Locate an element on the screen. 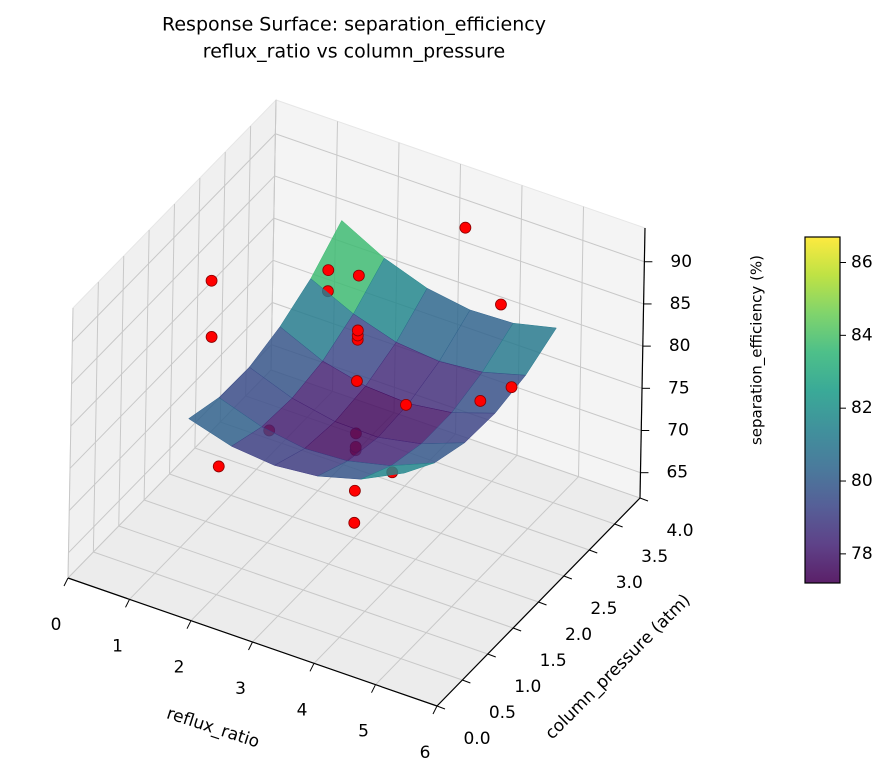 The width and height of the screenshot is (896, 774). x-tick-label: 1 is located at coordinates (117, 646).